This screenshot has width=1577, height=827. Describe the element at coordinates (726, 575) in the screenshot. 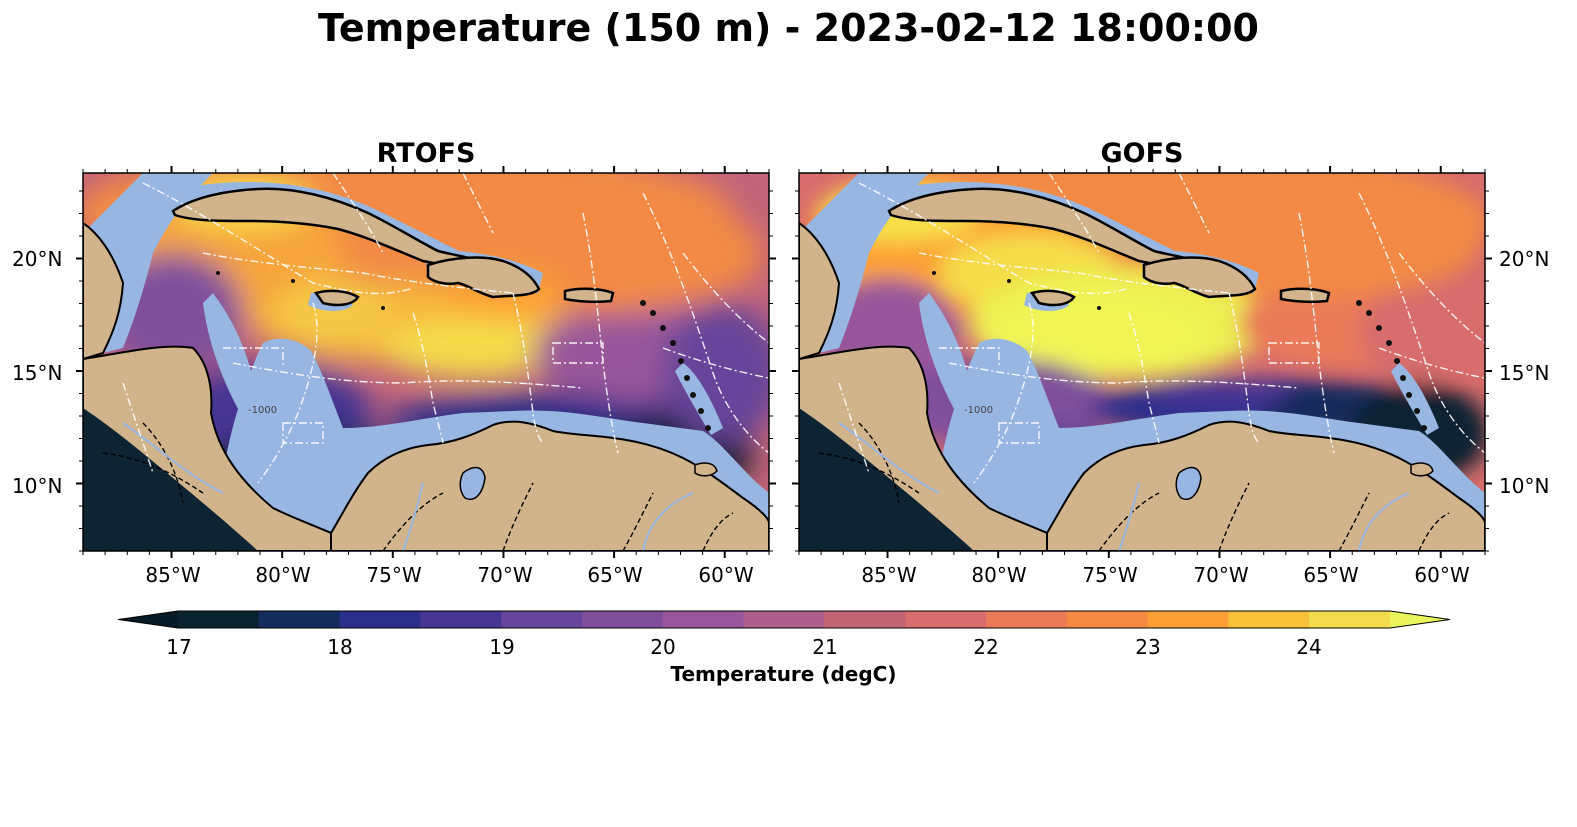

I see `lon-label-60w-rtofs: 60°W` at that location.